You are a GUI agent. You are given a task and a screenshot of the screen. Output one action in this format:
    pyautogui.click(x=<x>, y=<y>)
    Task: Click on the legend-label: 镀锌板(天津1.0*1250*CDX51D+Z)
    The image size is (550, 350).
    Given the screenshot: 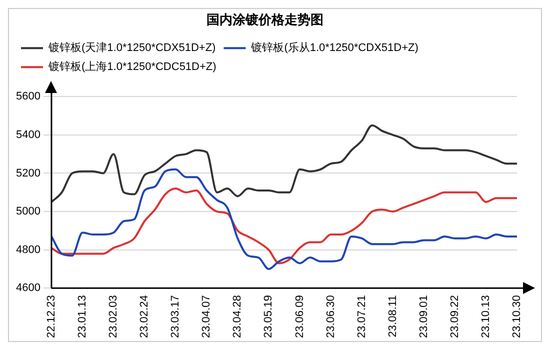 What is the action you would take?
    pyautogui.click(x=132, y=47)
    